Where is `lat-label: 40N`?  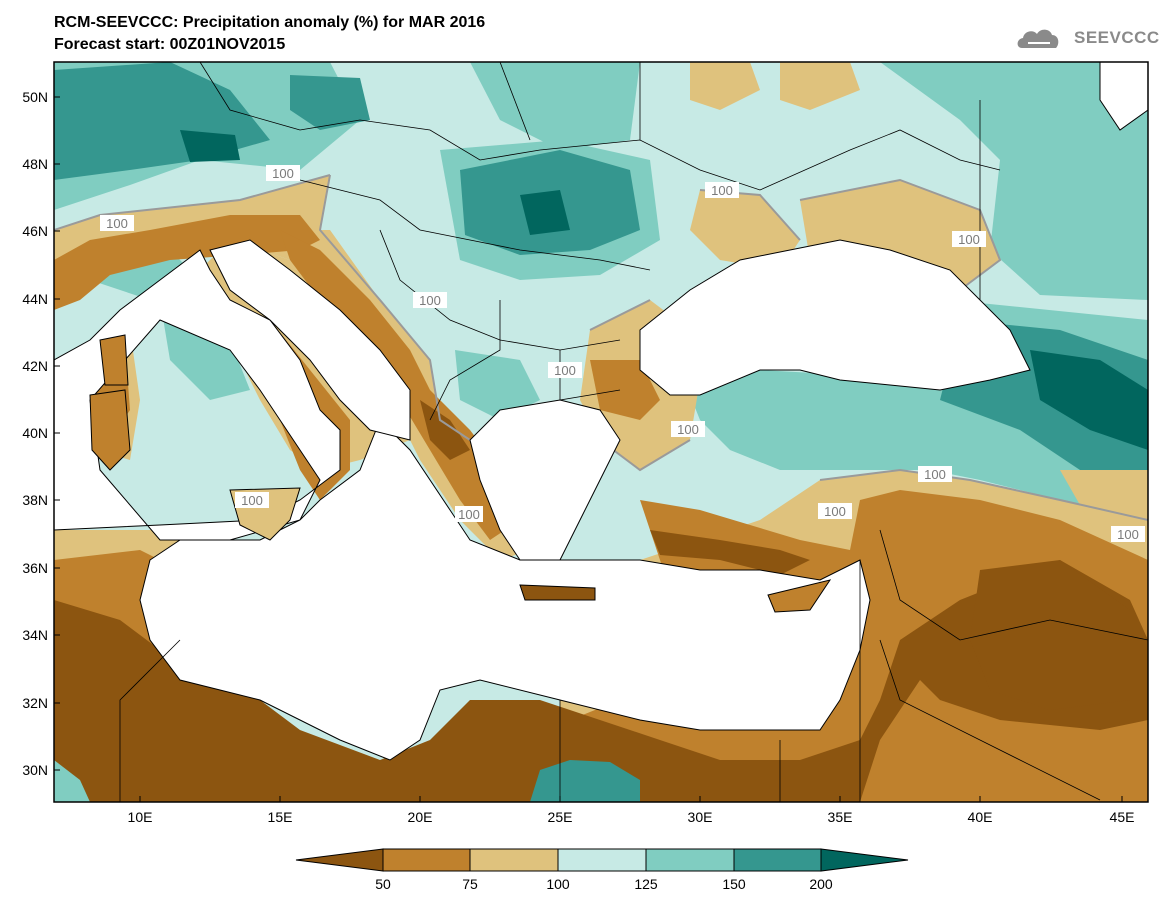 lat-label: 40N is located at coordinates (35, 433).